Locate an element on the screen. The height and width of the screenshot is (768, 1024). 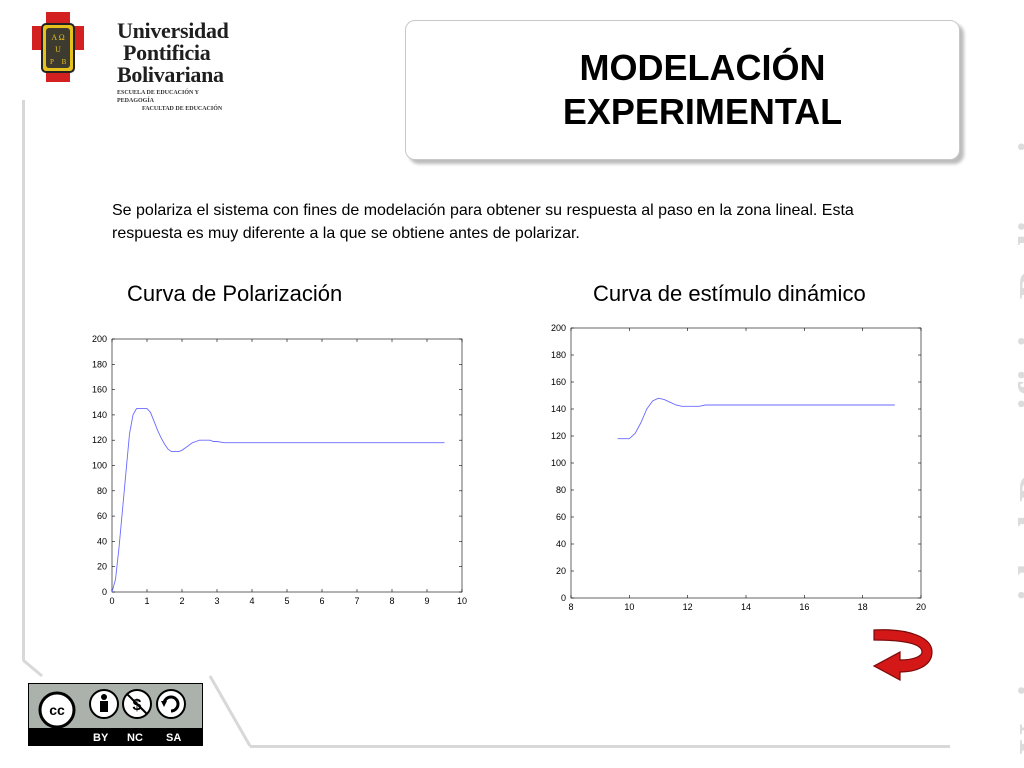
chart-2-y-tick-label: 40 is located at coordinates (561, 544).